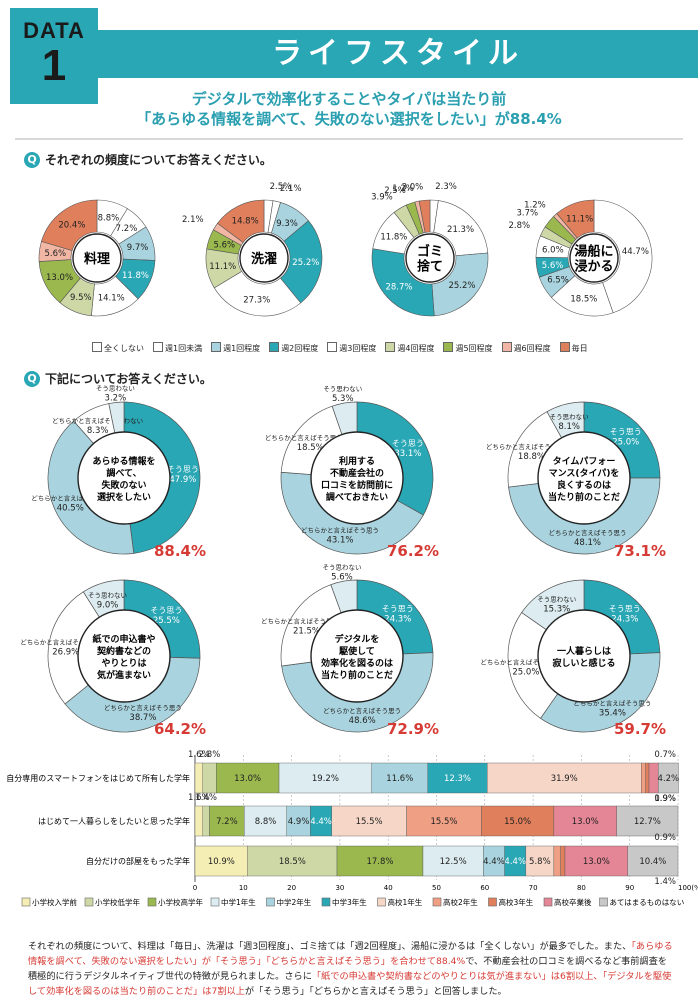  I want to click on donut-center-label: 浸かる, so click(593, 267).